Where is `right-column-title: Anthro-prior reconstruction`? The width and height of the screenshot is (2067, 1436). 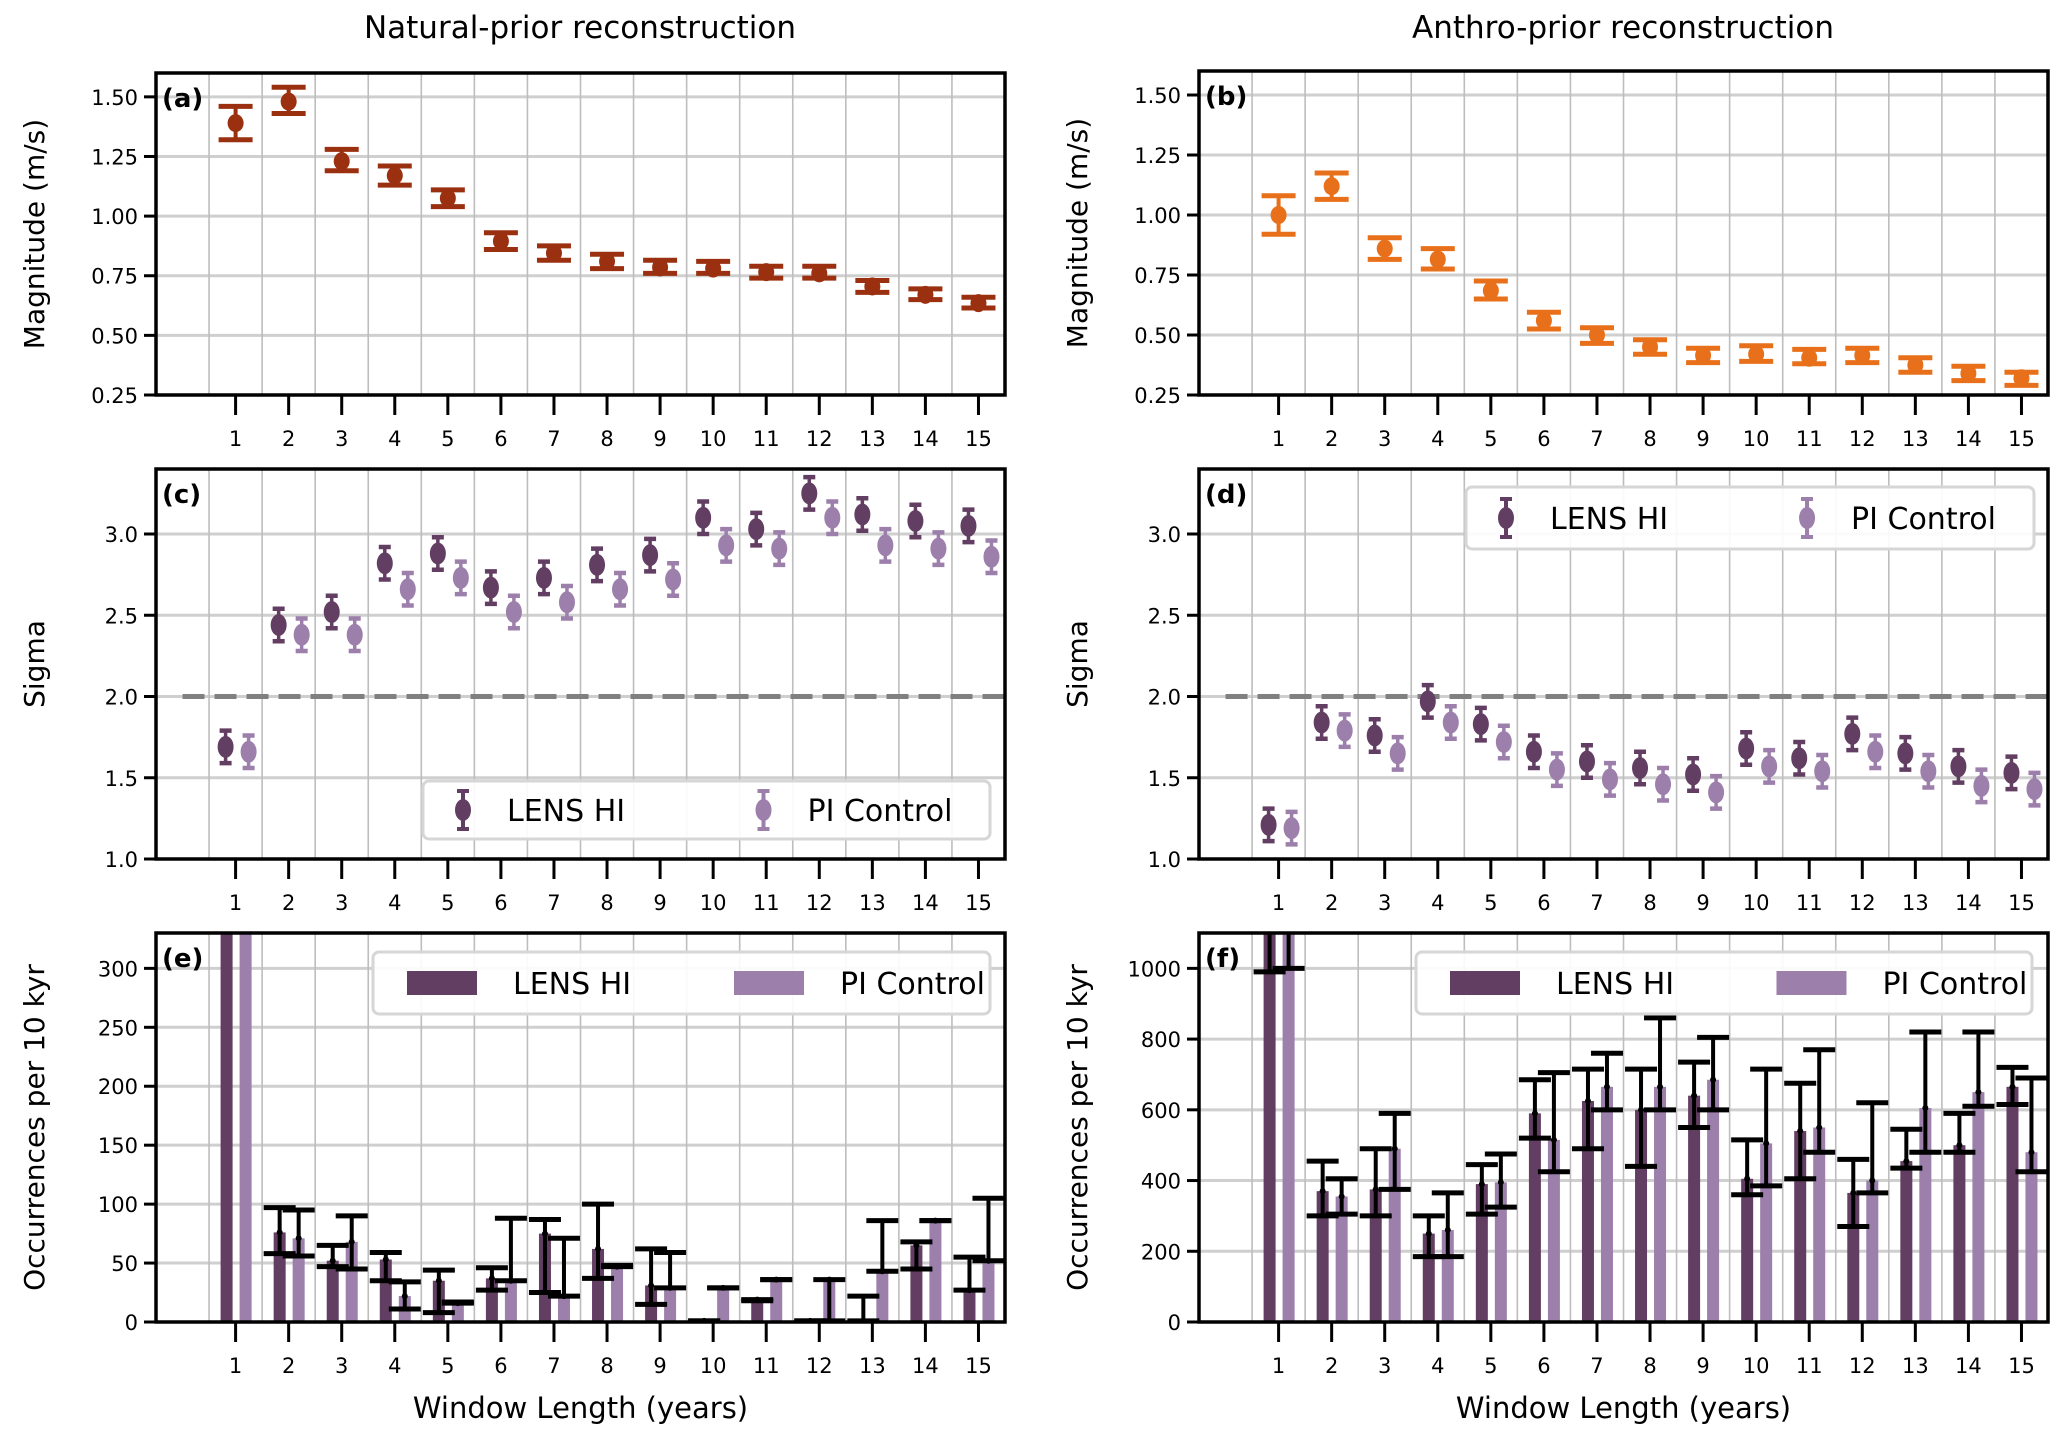
right-column-title: Anthro-prior reconstruction is located at coordinates (1623, 28).